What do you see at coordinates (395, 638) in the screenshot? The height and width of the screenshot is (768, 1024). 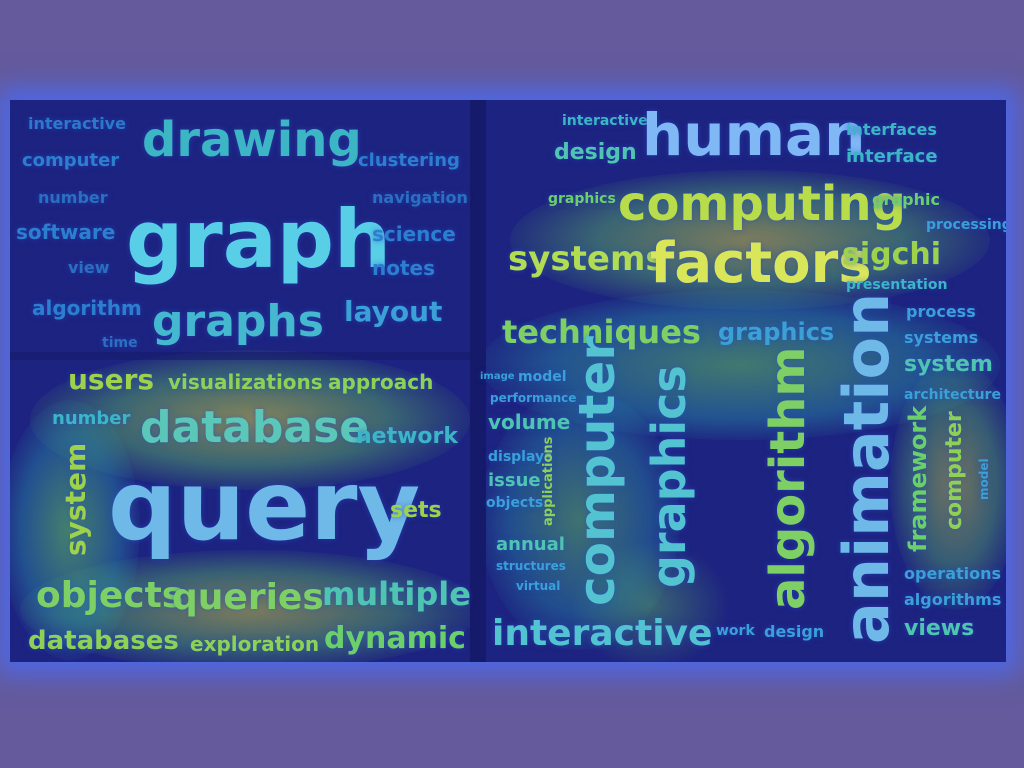 I see `cloud-word: dynamic` at bounding box center [395, 638].